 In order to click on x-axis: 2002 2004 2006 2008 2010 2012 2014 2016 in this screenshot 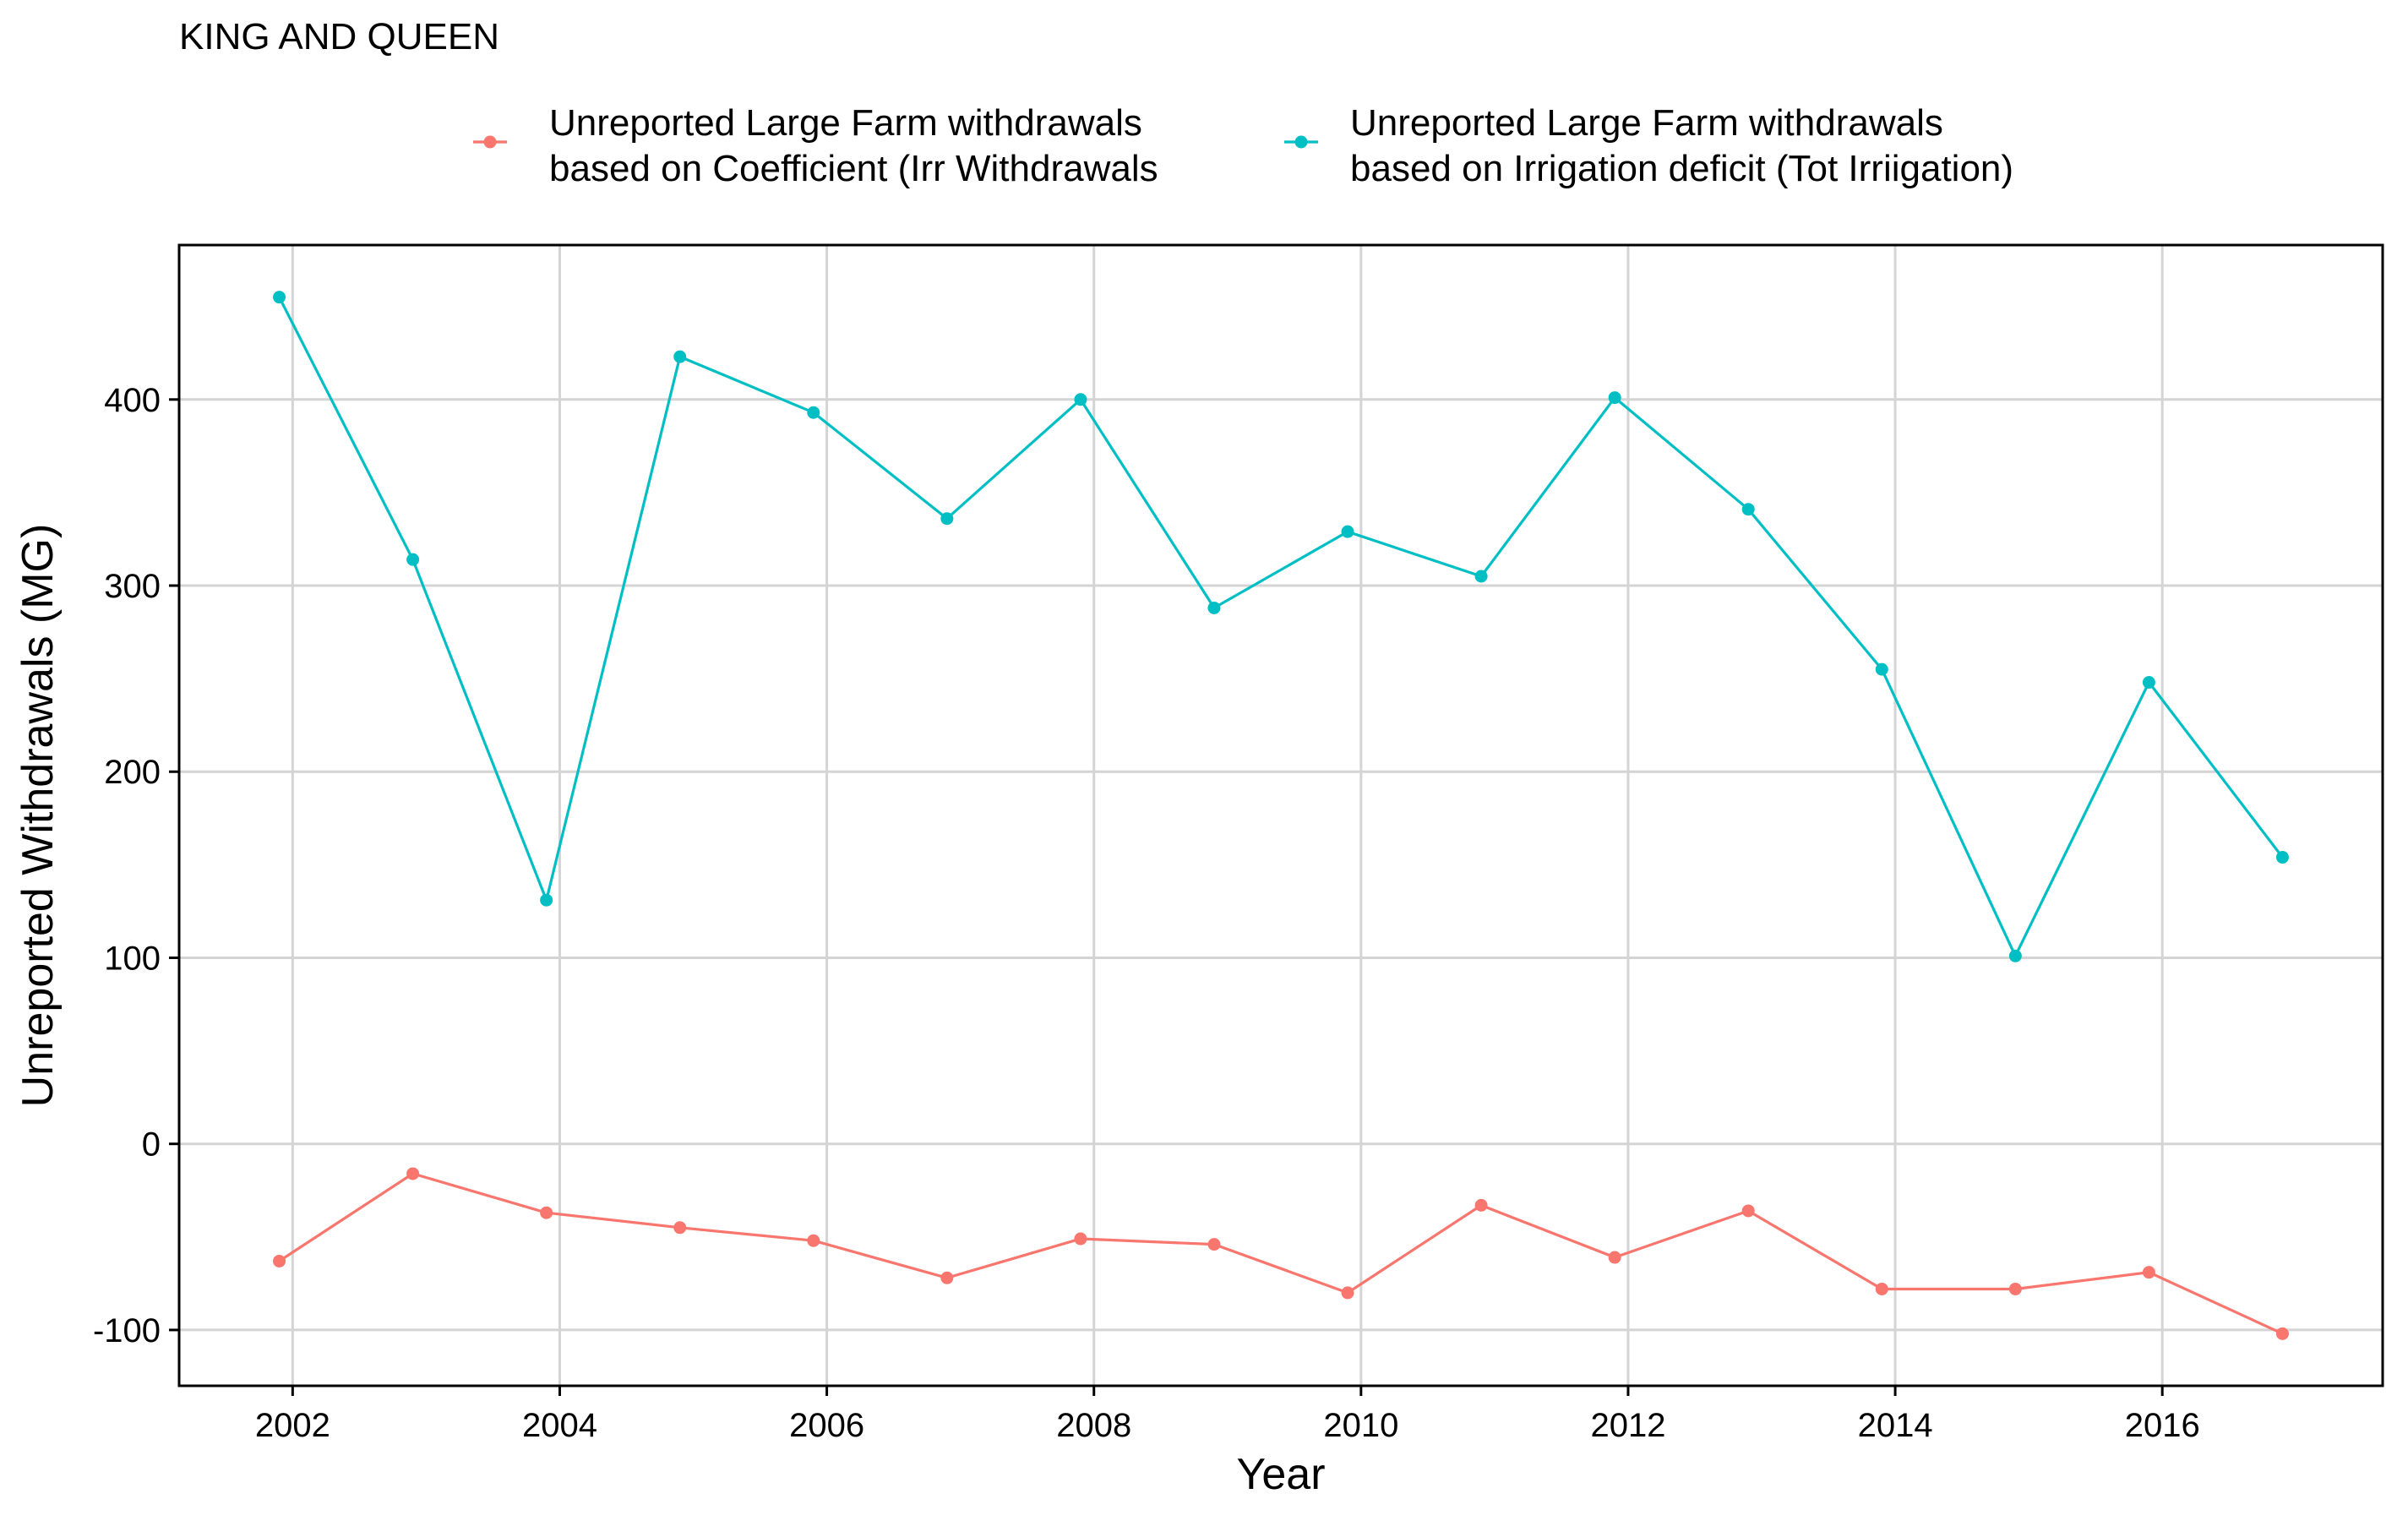, I will do `click(1227, 1415)`.